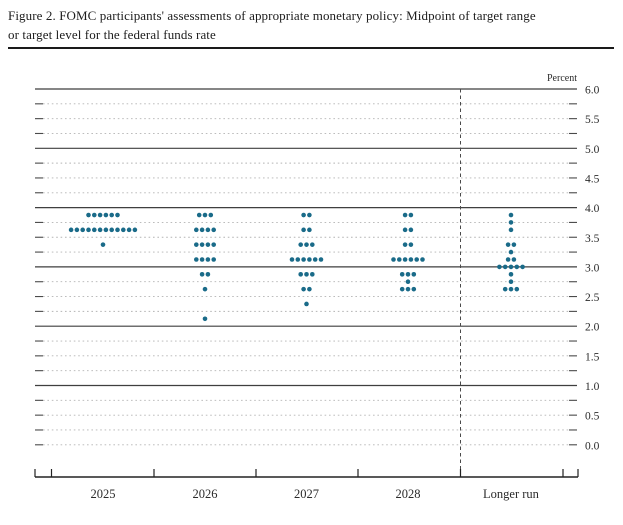 The height and width of the screenshot is (525, 623). I want to click on y-axis-label: 1.0, so click(592, 387).